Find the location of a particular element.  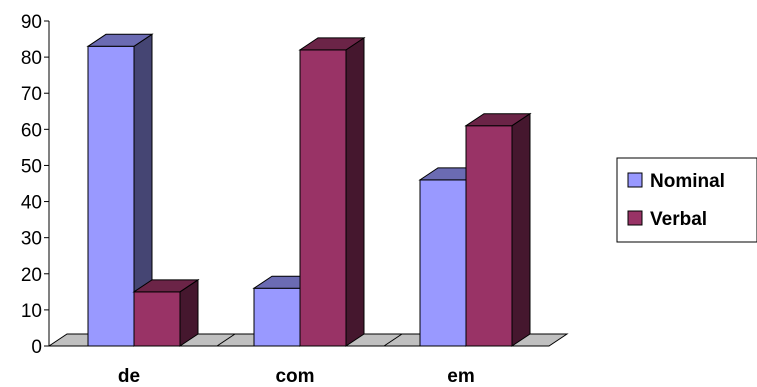

y-tick-label: 30 is located at coordinates (31, 239).